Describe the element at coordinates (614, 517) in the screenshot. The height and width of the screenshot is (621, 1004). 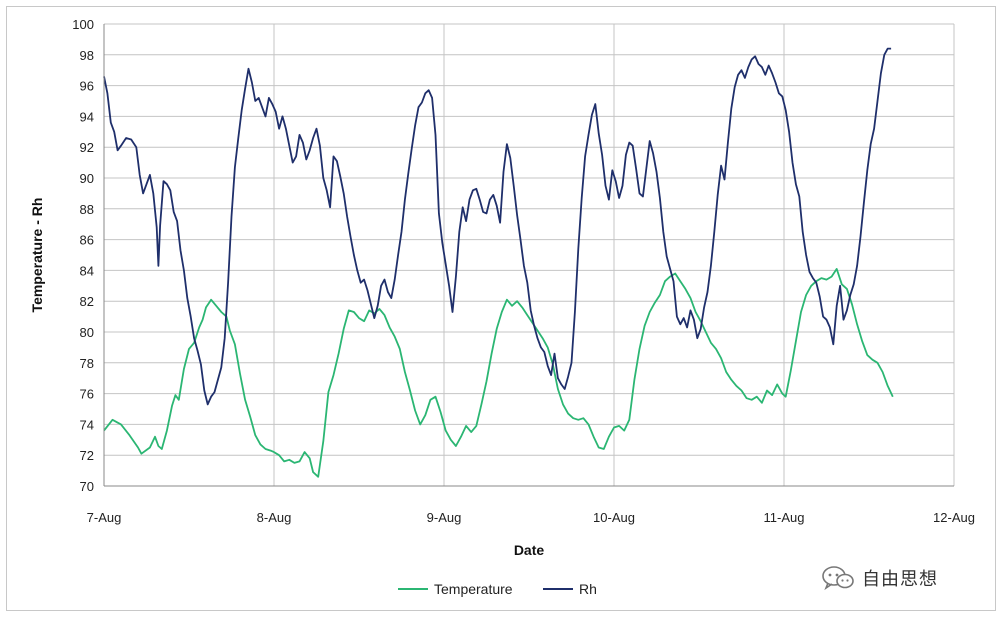
I see `x-tick-label: 10-Aug` at that location.